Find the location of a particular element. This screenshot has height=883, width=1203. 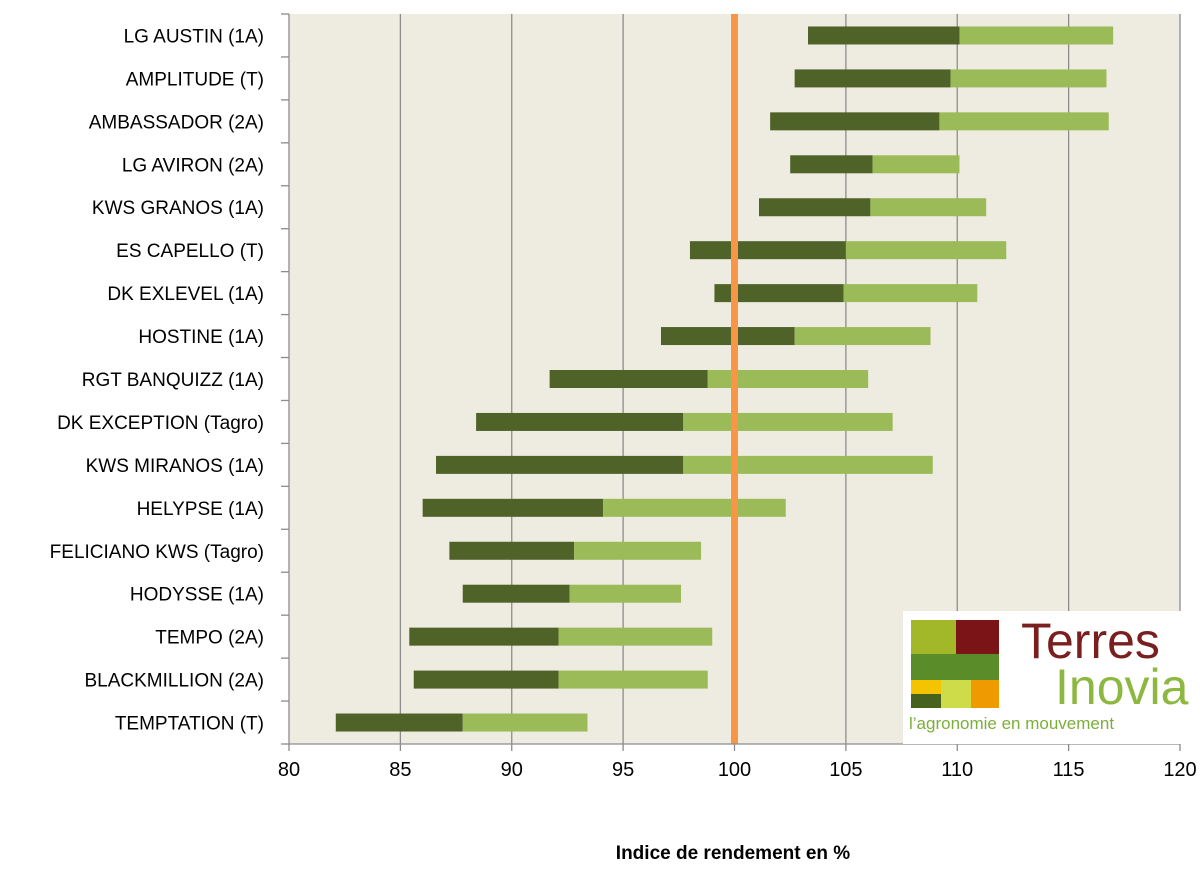

category-label-2: AMPLITUDE (T) is located at coordinates (195, 79).